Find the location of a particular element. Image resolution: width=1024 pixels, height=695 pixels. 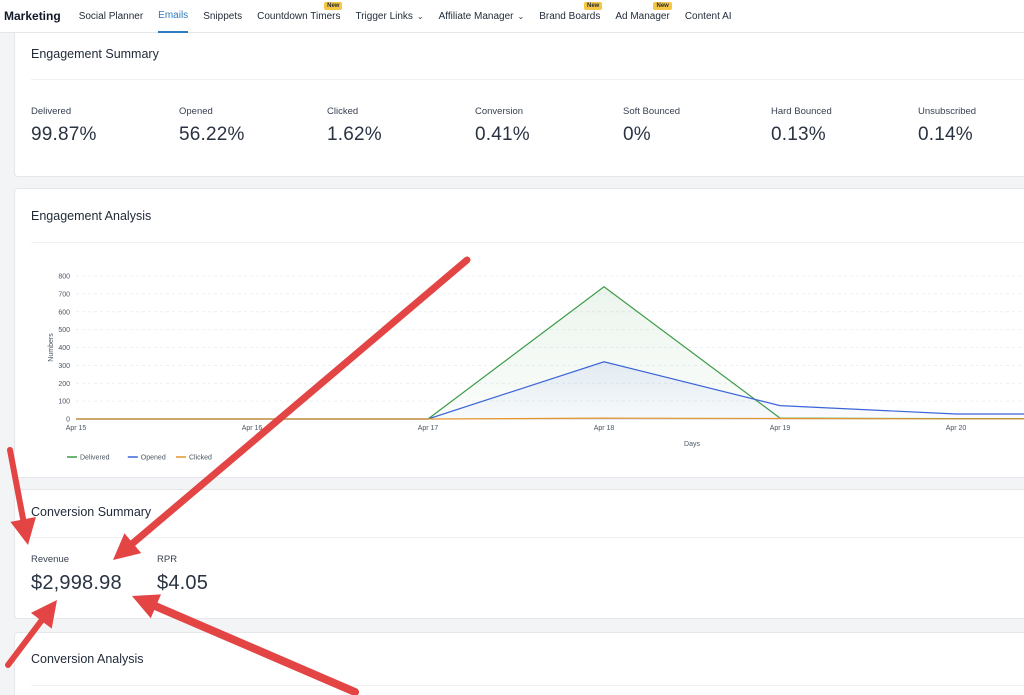

x-tick-label: Apr 17 is located at coordinates (428, 428).